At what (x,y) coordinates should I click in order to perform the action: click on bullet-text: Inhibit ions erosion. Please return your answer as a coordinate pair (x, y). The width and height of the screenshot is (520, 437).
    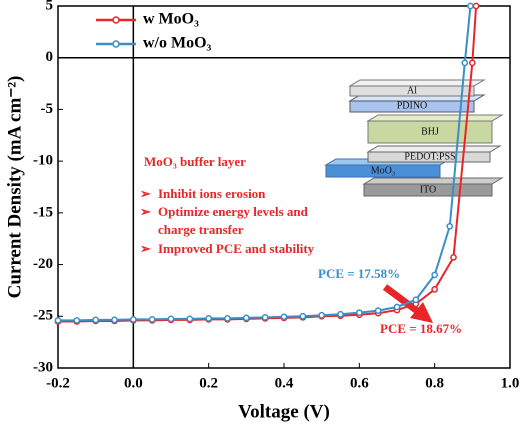
    Looking at the image, I should click on (212, 193).